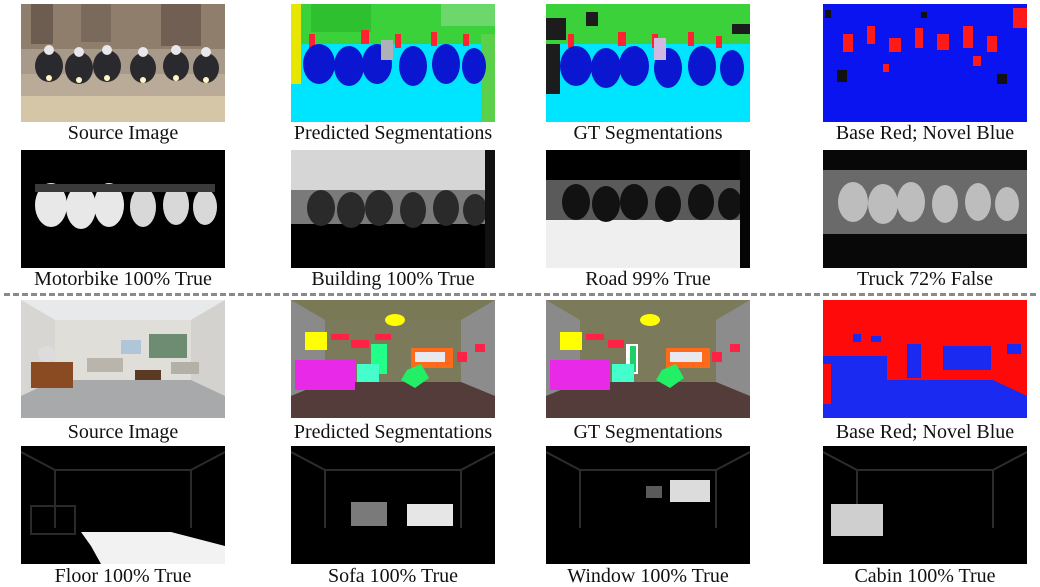 The width and height of the screenshot is (1040, 587). Describe the element at coordinates (393, 63) in the screenshot. I see `predicted-segmentation-street` at that location.